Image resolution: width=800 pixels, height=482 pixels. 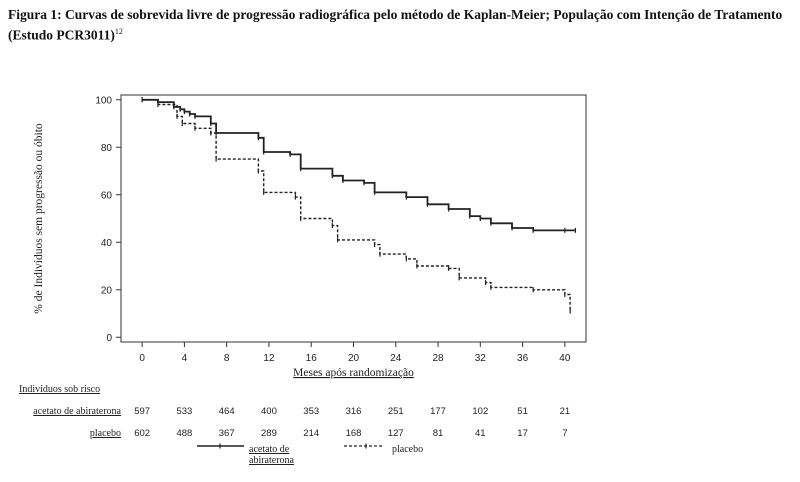 I want to click on x-axis-label: Meses após randomização, so click(x=353, y=373).